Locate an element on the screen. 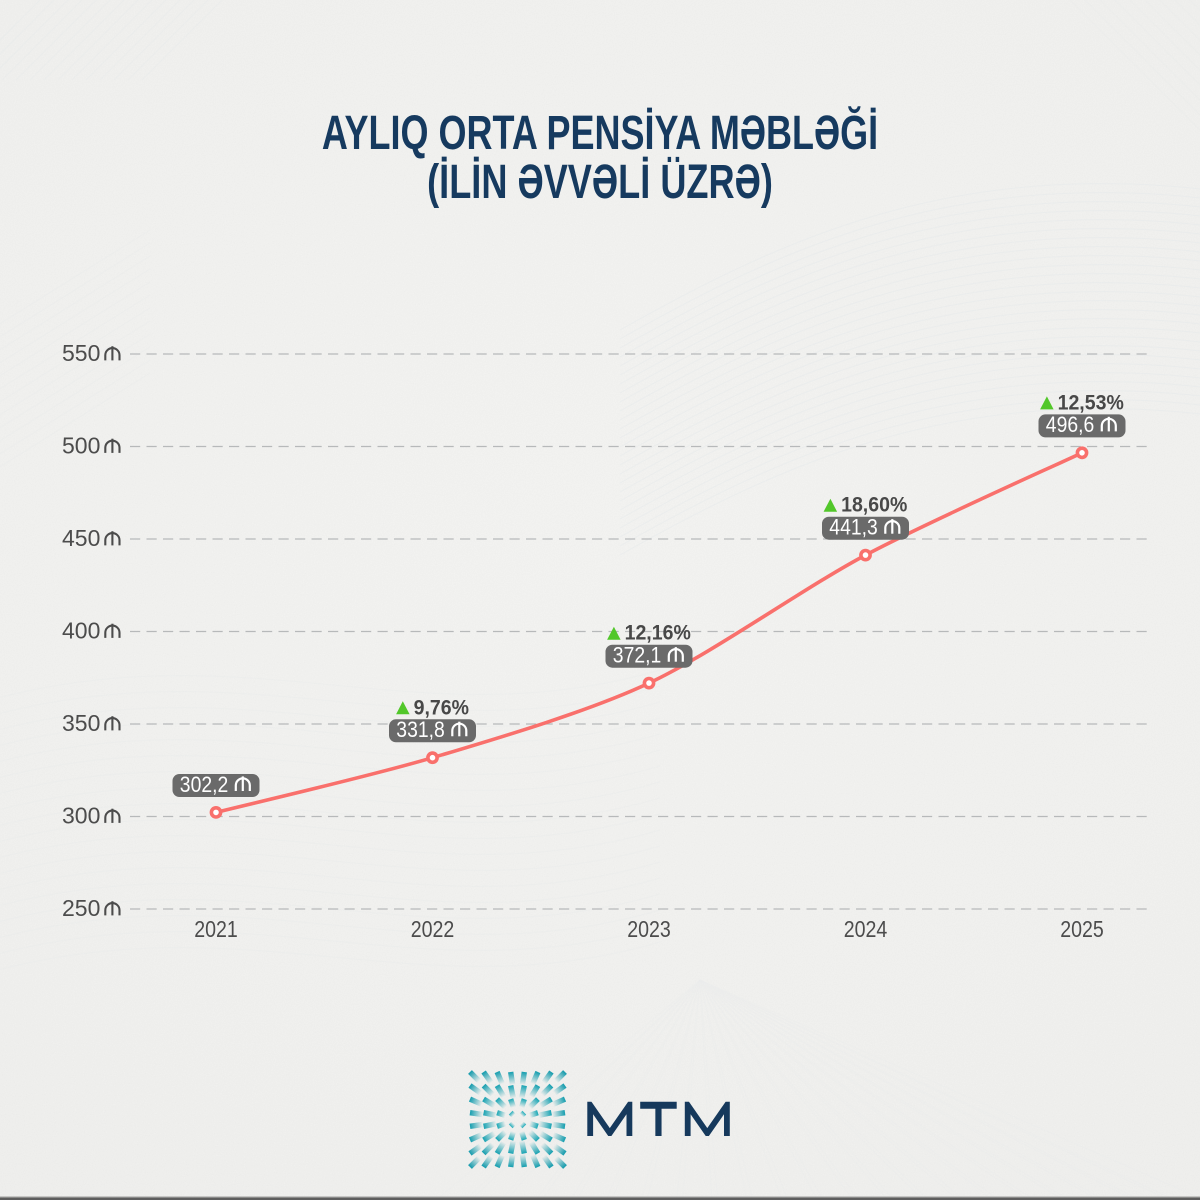 This screenshot has height=1200, width=1200. svg-text: 550 is located at coordinates (81, 353).